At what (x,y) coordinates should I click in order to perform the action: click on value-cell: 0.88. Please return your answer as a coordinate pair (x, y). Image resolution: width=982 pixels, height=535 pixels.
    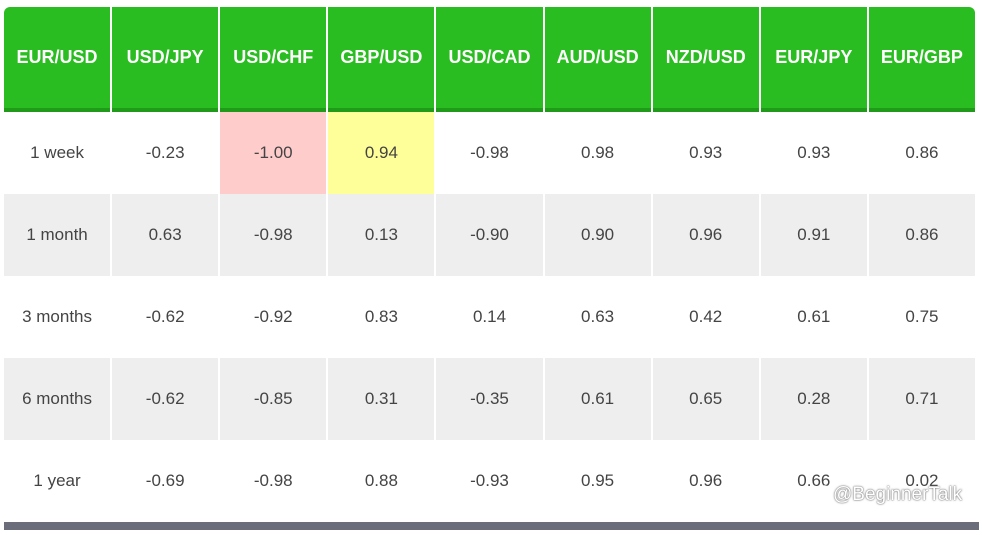
    Looking at the image, I should click on (381, 481).